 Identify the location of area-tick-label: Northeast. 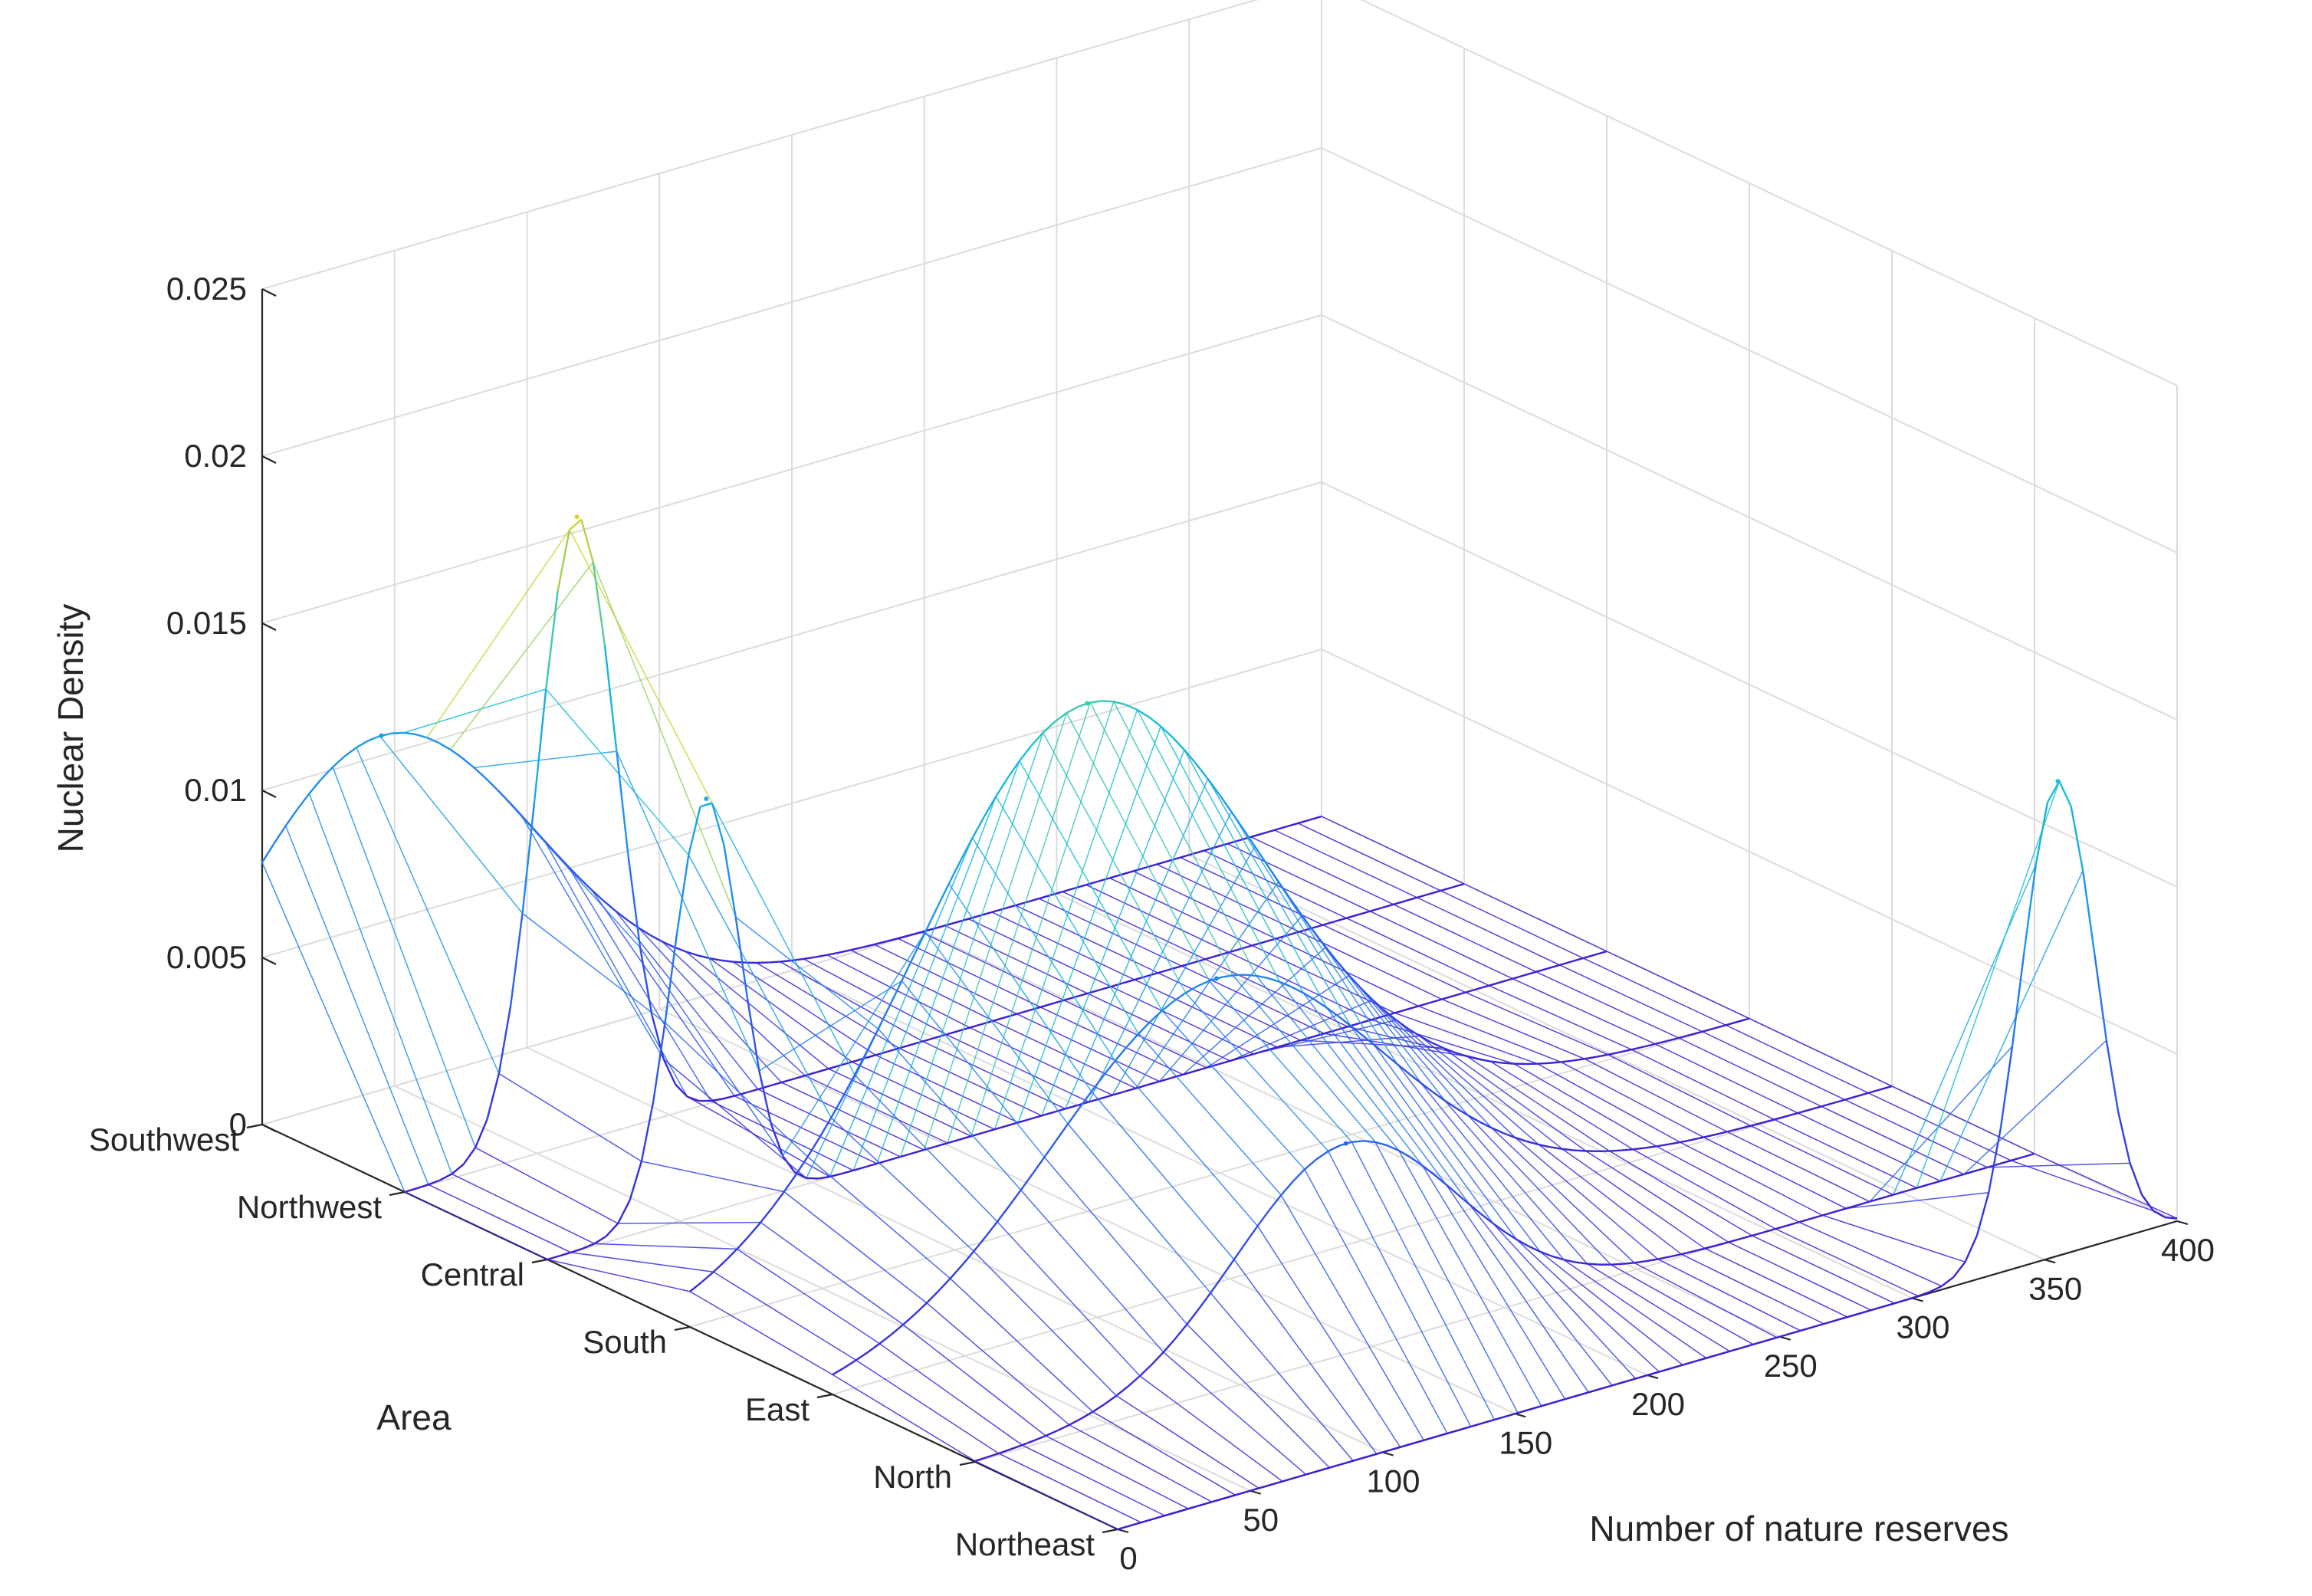
(1025, 1544).